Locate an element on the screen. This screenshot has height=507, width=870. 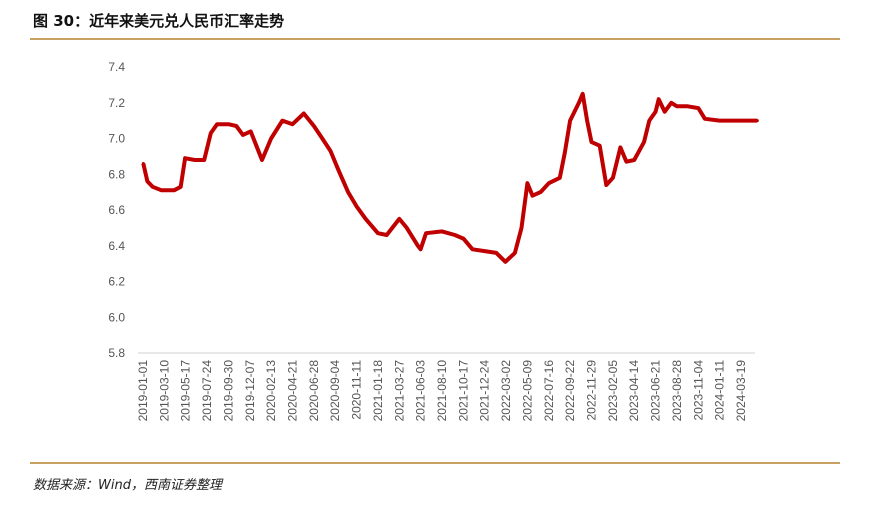
y-tick-label: 6.2 is located at coordinates (116, 282).